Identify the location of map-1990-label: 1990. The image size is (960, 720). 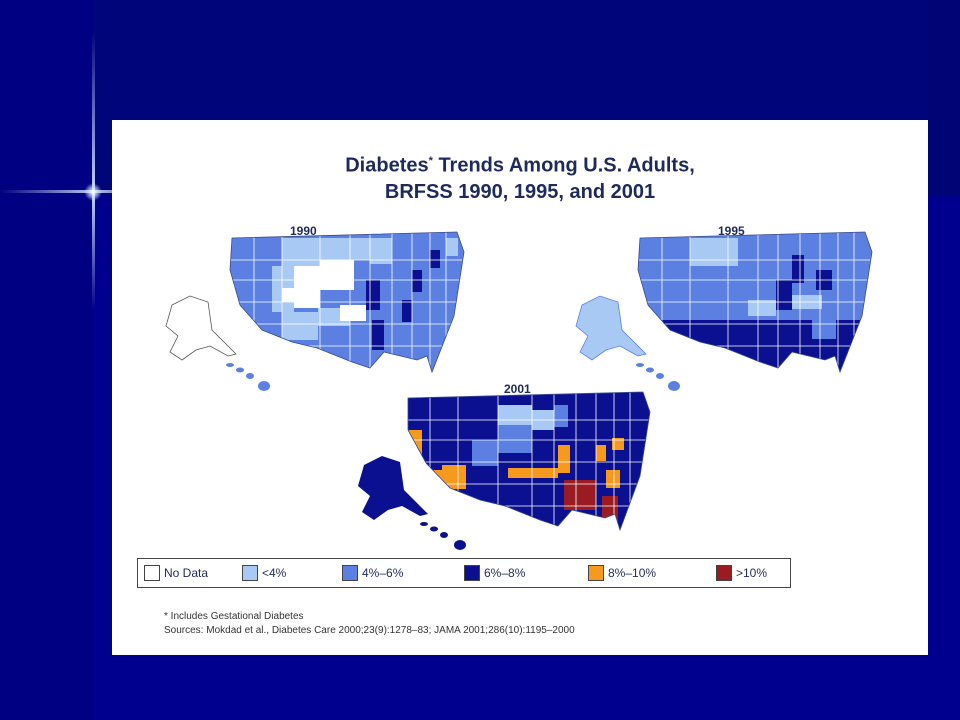
(303, 231).